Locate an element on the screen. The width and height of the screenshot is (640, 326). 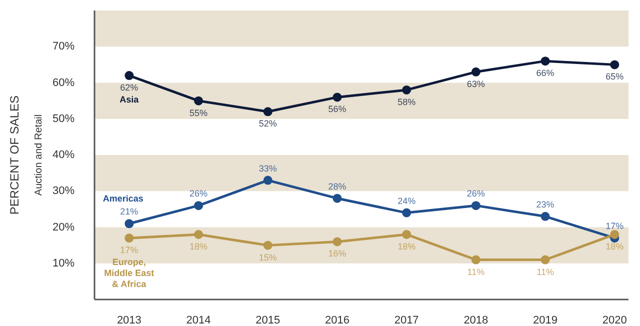
data-label: 63% is located at coordinates (475, 83).